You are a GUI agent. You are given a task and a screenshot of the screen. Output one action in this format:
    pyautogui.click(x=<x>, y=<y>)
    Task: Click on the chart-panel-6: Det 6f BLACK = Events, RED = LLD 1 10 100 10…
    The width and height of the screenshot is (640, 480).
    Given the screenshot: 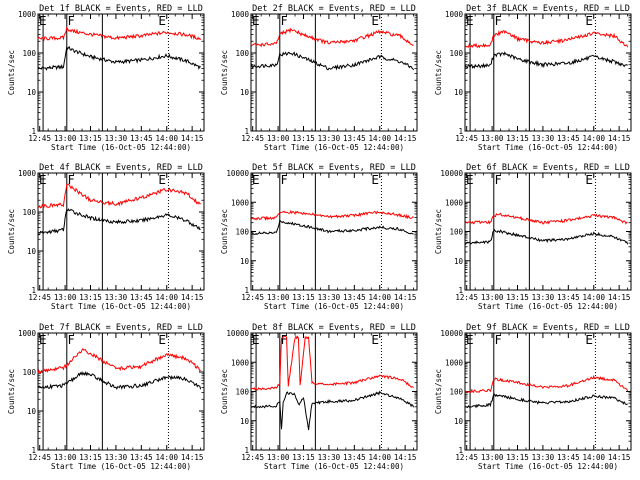 What is the action you would take?
    pyautogui.click(x=533, y=237)
    